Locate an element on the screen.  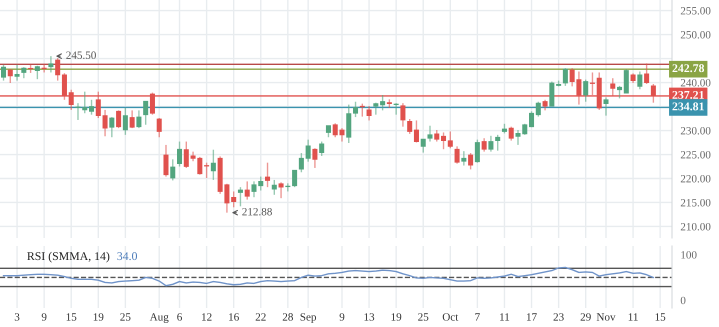
line-series is located at coordinates (328, 276).